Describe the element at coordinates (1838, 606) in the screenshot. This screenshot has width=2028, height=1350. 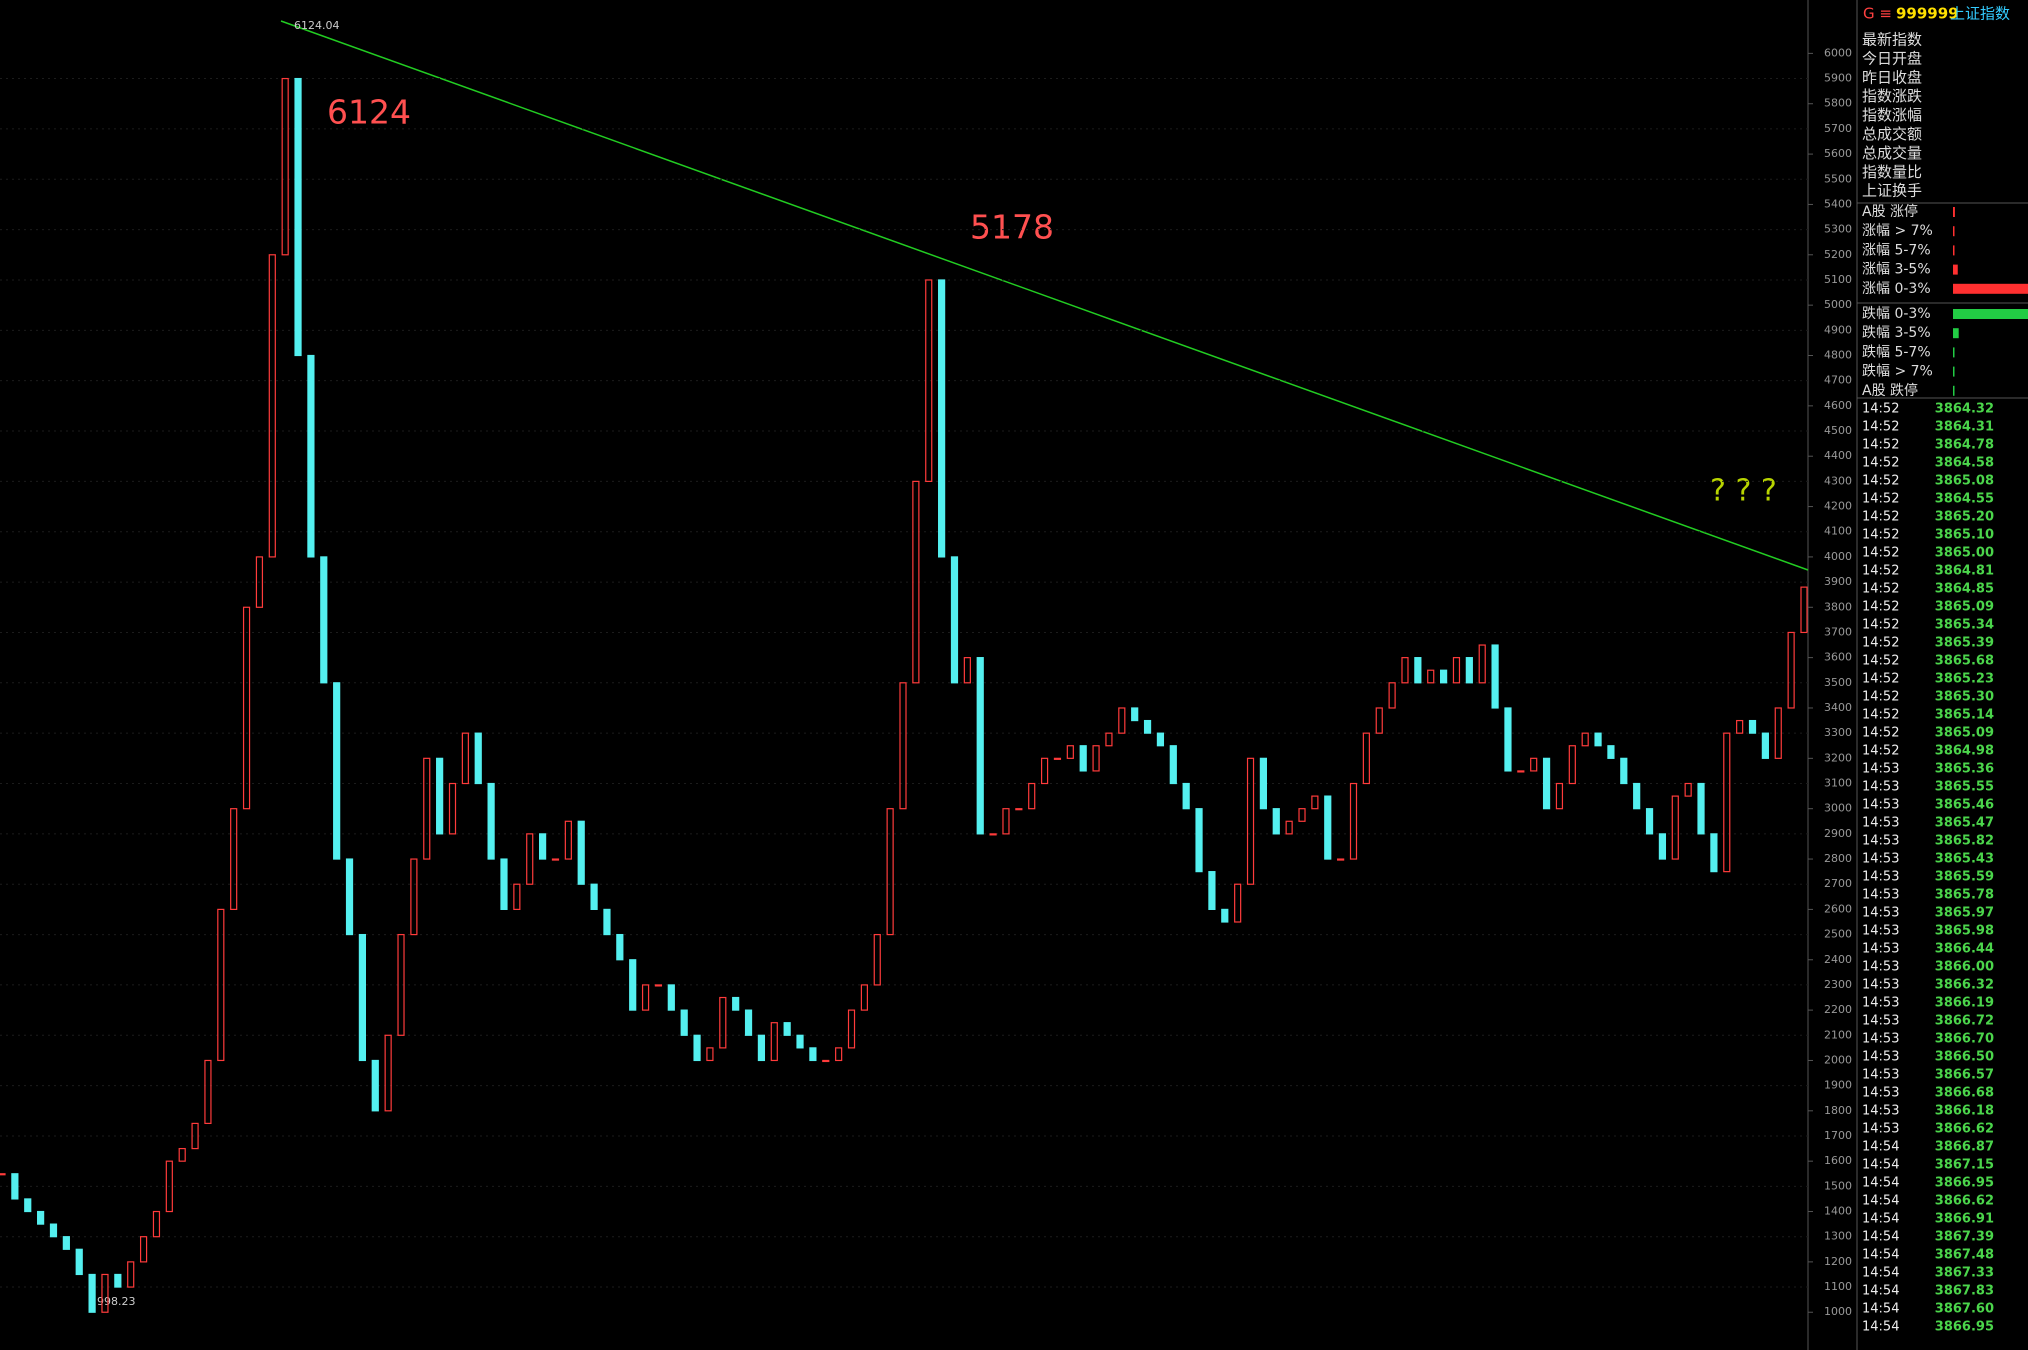
I see `y-tick-label: 3800` at that location.